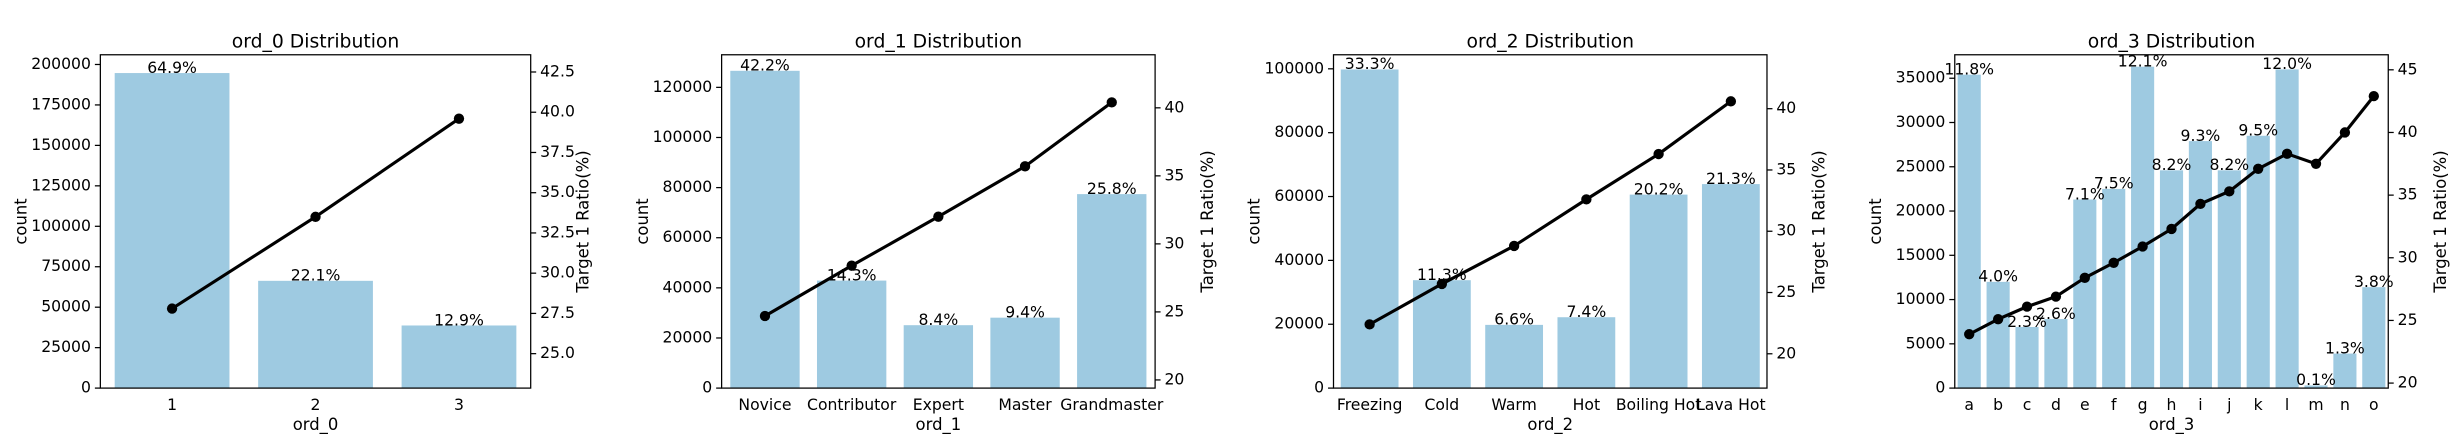  I want to click on bar-label: 21.3%, so click(1731, 178).